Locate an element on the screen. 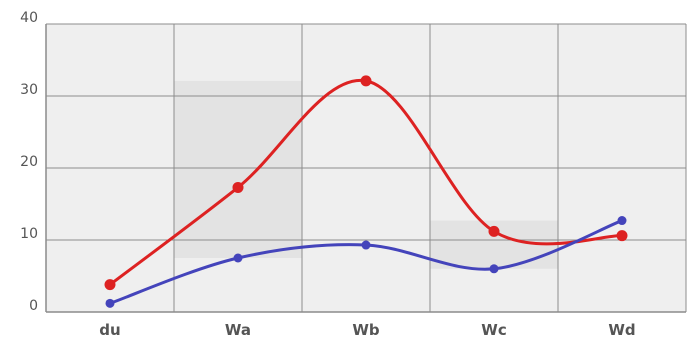 This screenshot has width=695, height=345. x-tick-labels: du Wa Wb Wc Wd is located at coordinates (367, 330).